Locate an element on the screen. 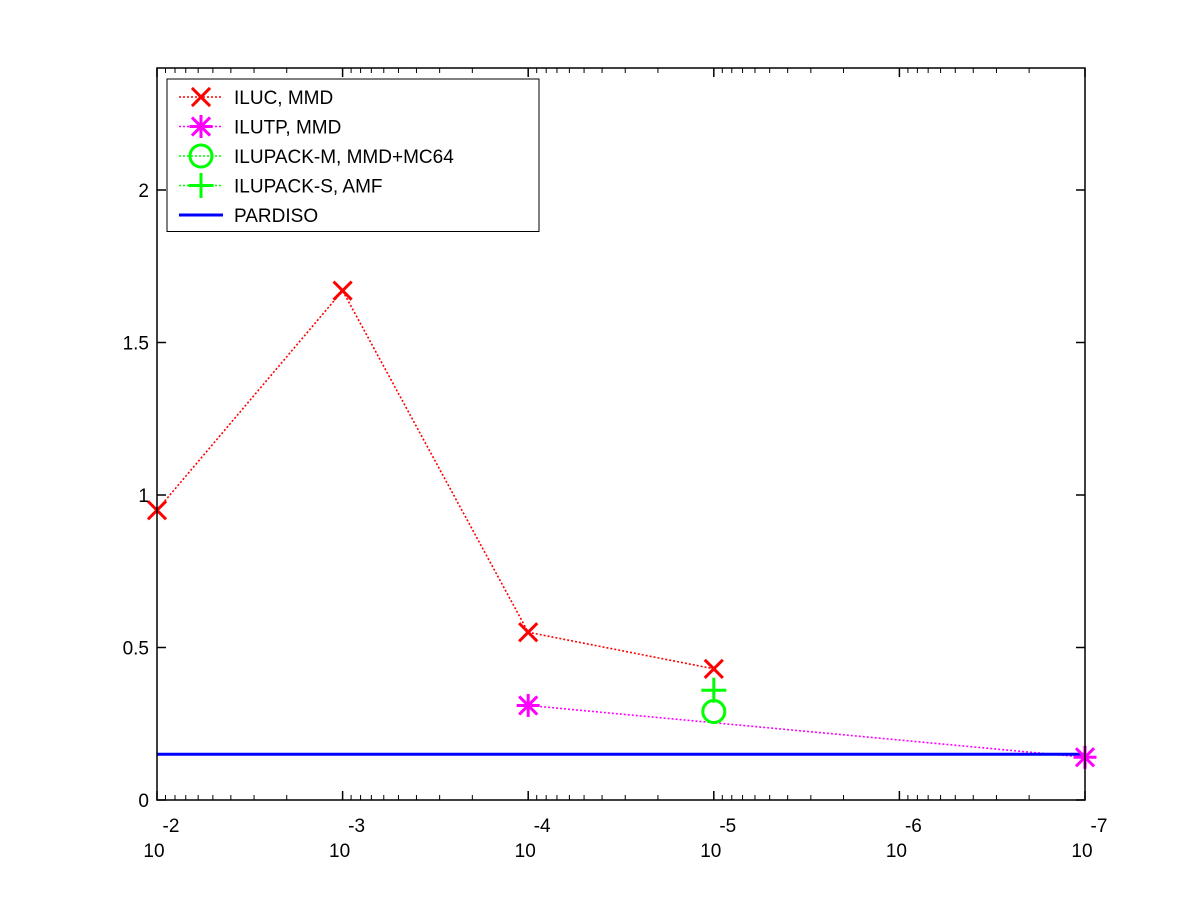 The image size is (1200, 900). y-tick-label: 2 is located at coordinates (143, 191).